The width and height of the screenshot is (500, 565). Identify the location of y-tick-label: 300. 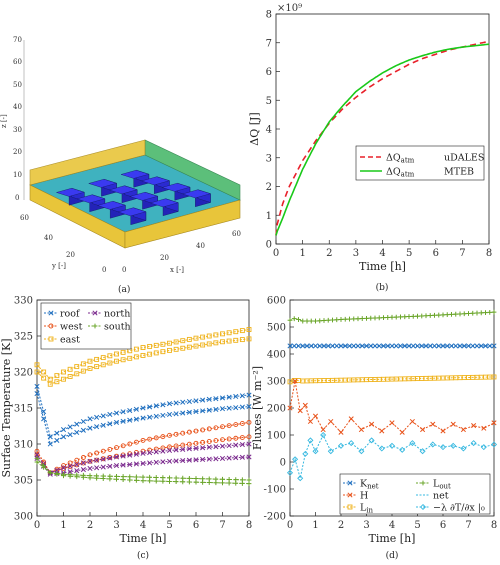
(276, 382).